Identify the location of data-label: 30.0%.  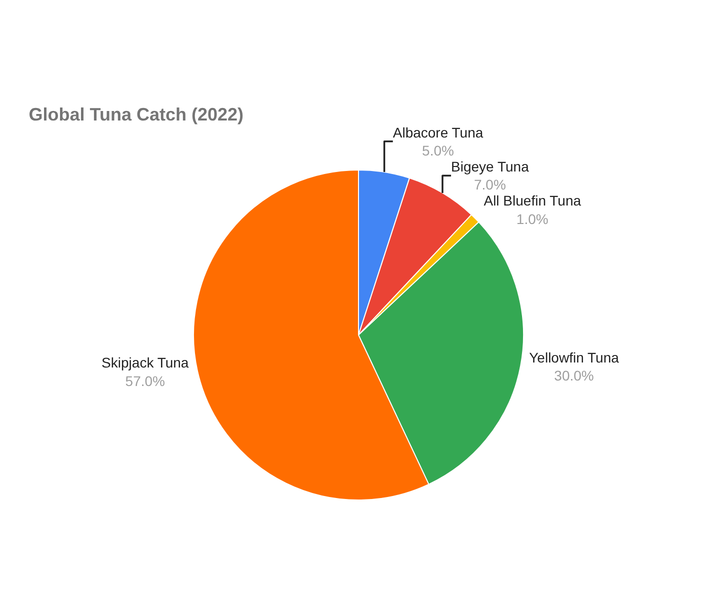
(574, 376).